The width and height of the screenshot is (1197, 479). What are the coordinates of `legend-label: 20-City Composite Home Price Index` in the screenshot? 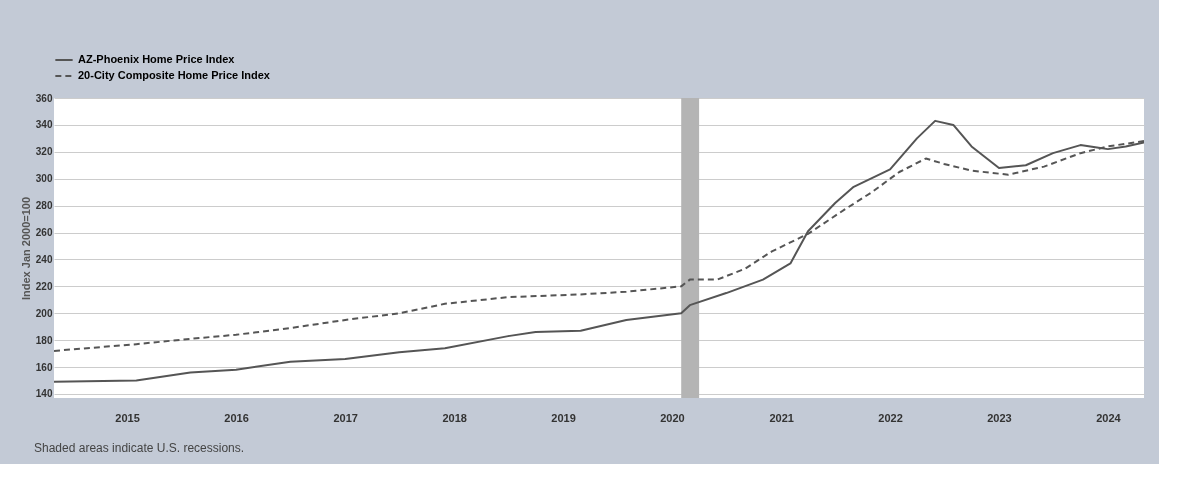 It's located at (174, 75).